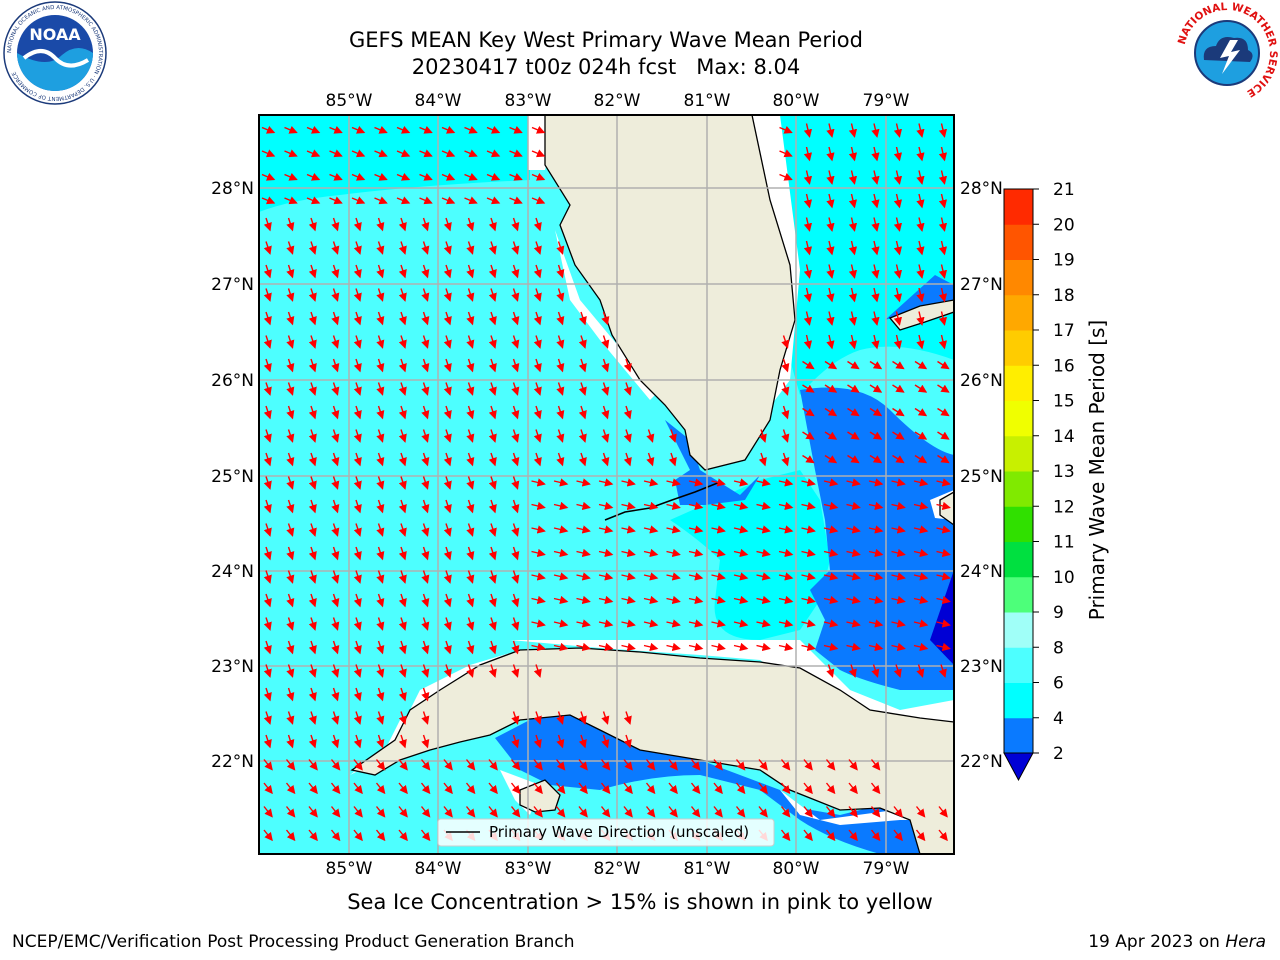  I want to click on colorbar: 2 4 6 8 9 10 11 12 13 14 15 16 17 18 19 20 21, so click(1039, 481).